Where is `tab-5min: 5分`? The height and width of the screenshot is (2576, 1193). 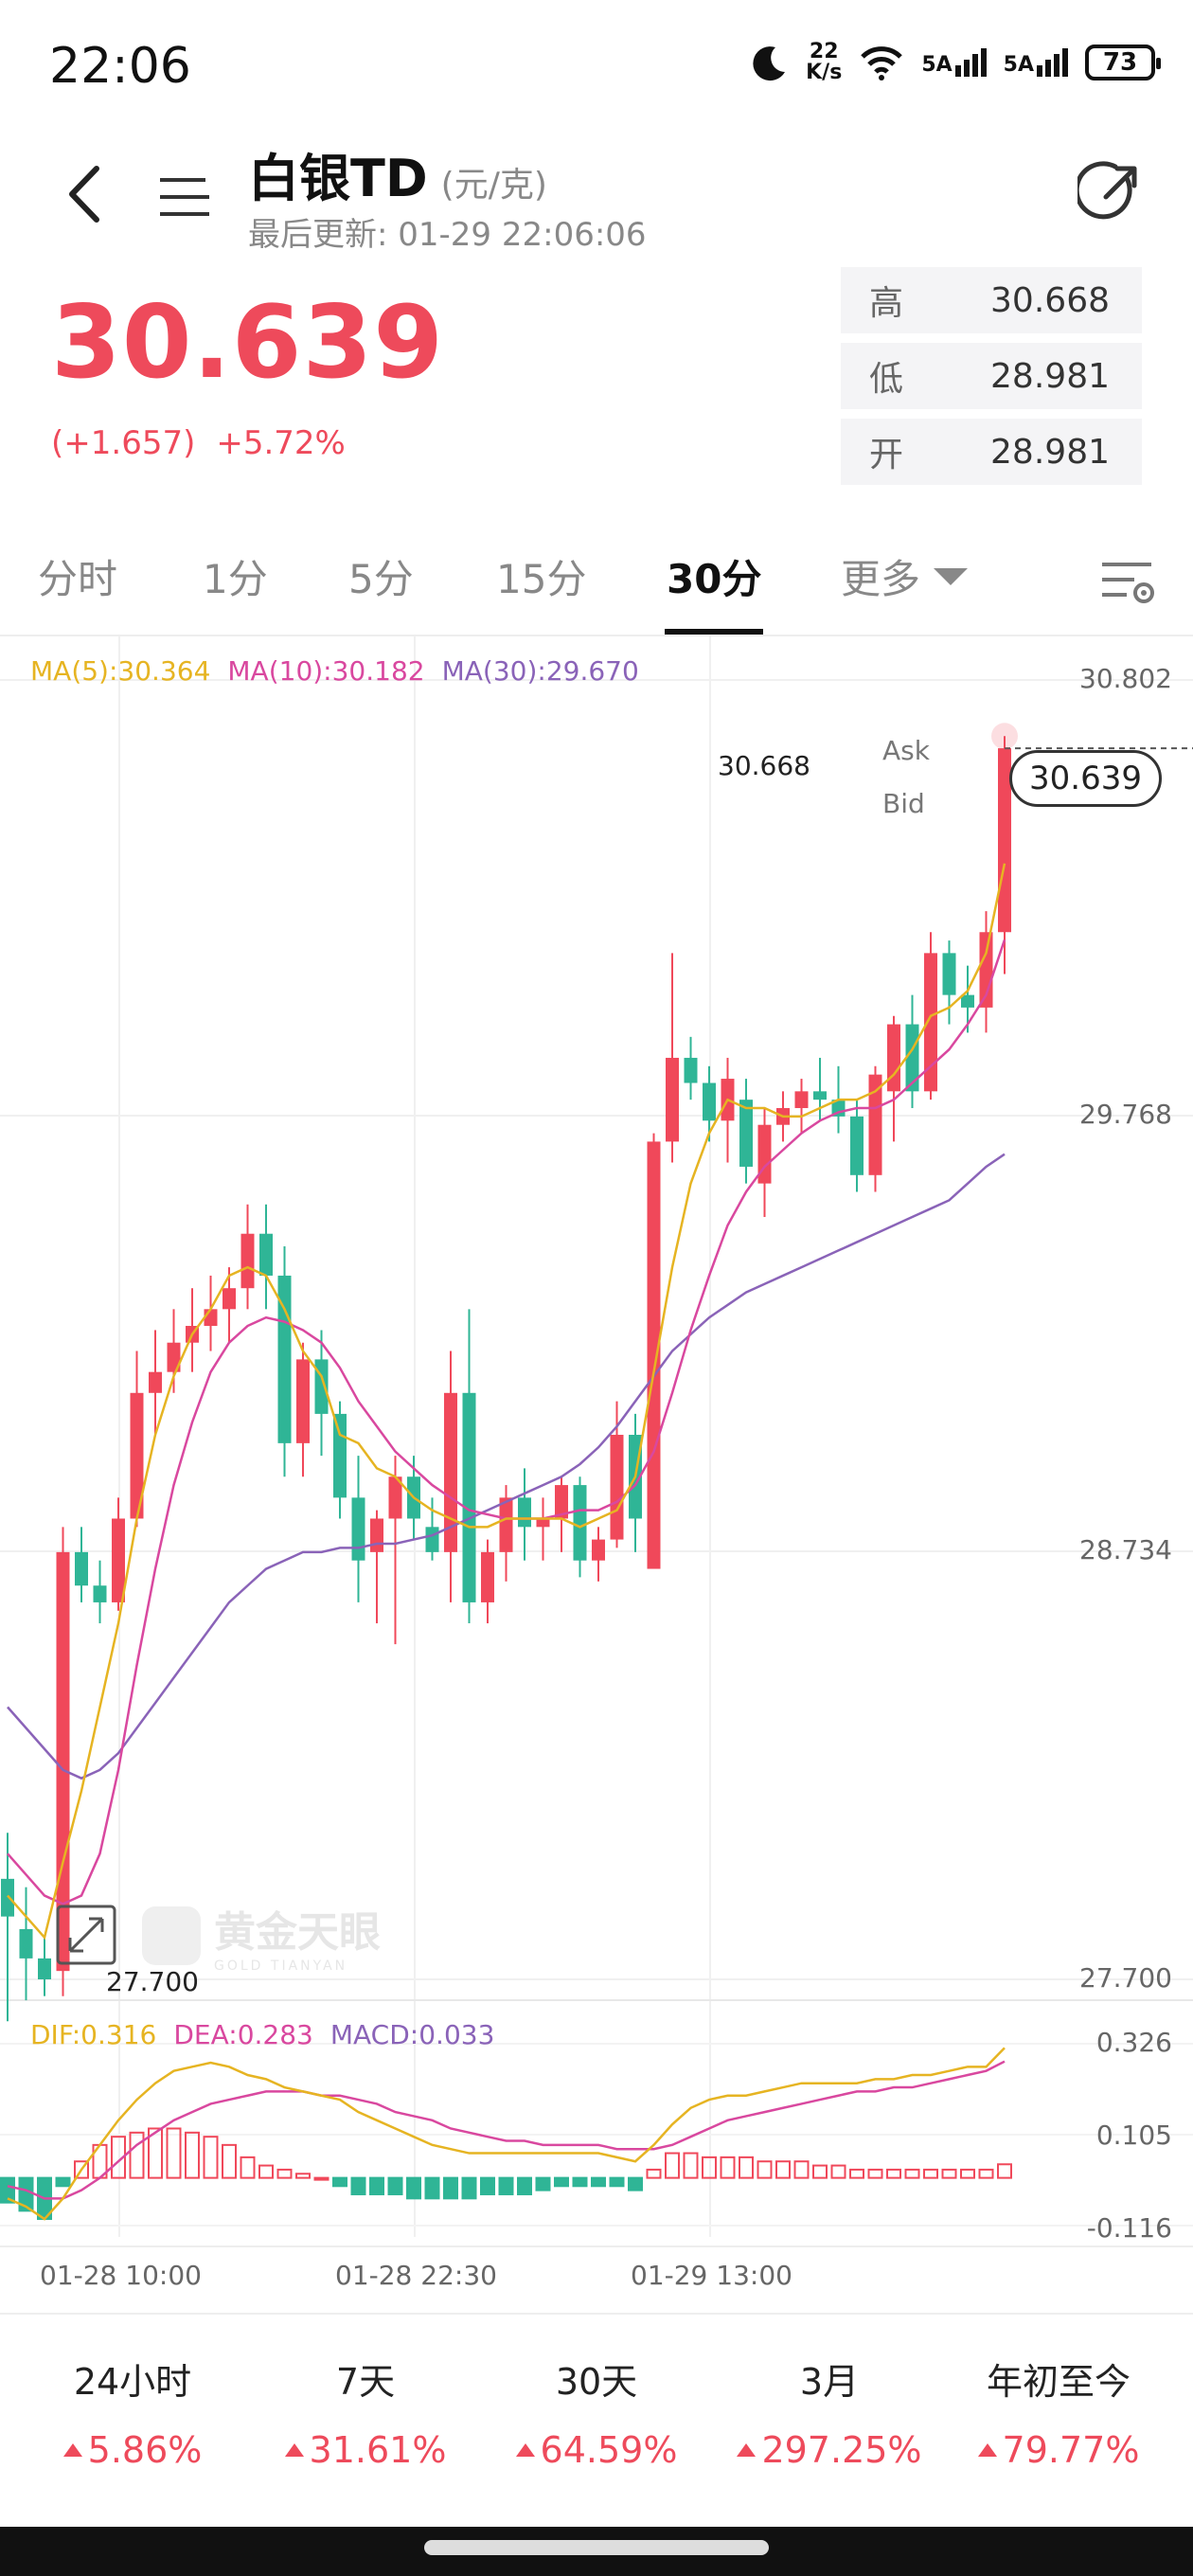
tab-5min: 5分 is located at coordinates (381, 579).